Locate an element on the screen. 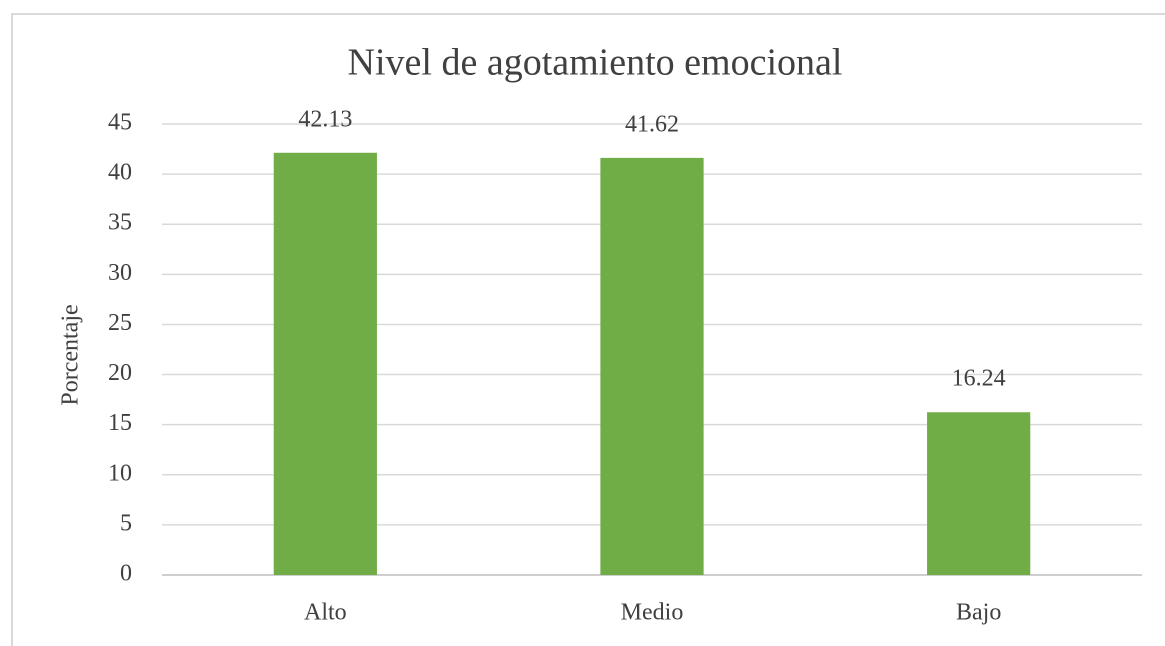 Image resolution: width=1165 pixels, height=646 pixels. x-tick-label: Bajo is located at coordinates (978, 613).